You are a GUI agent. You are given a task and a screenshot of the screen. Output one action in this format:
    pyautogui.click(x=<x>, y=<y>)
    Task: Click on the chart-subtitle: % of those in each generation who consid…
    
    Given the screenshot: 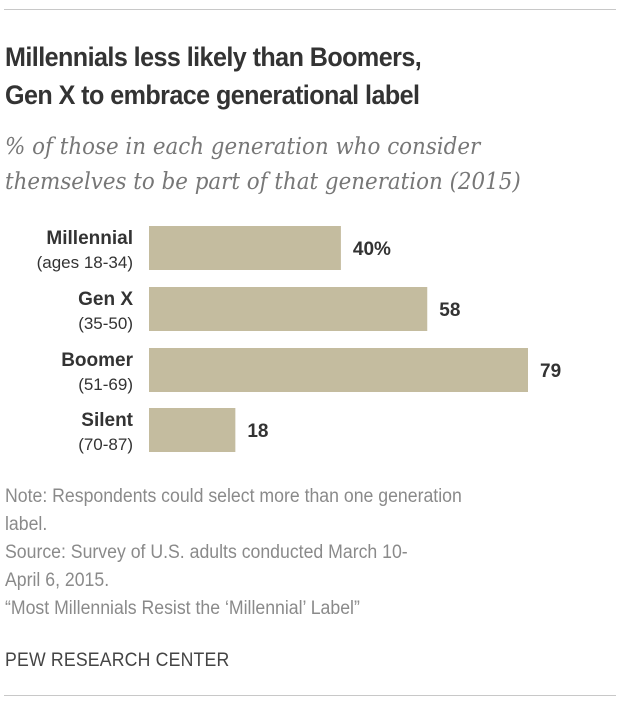 What is the action you would take?
    pyautogui.click(x=284, y=165)
    